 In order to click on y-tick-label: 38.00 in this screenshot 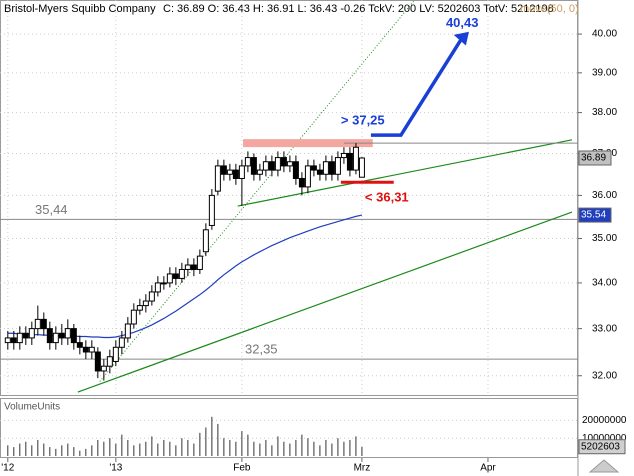, I will do `click(604, 112)`.